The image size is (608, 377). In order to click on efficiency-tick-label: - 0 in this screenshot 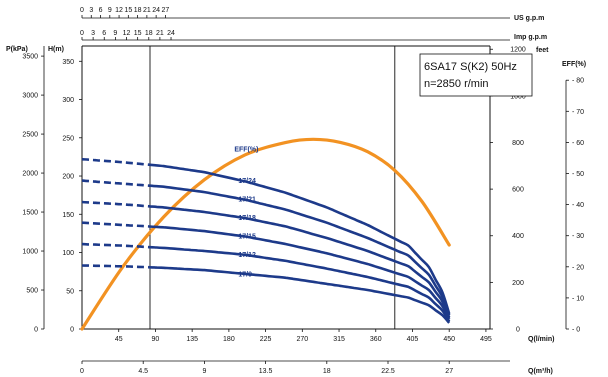, I will do `click(576, 330)`.